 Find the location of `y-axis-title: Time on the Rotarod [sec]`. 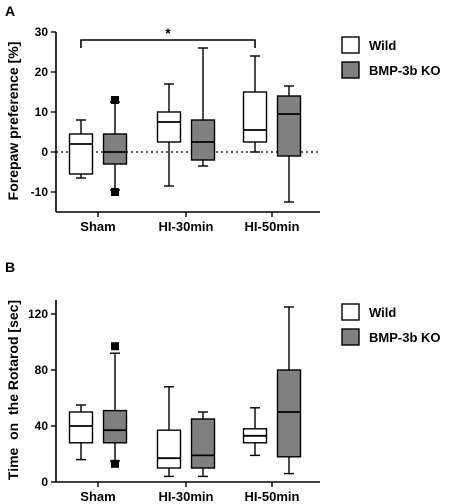

y-axis-title: Time on the Rotarod [sec] is located at coordinates (13, 390).